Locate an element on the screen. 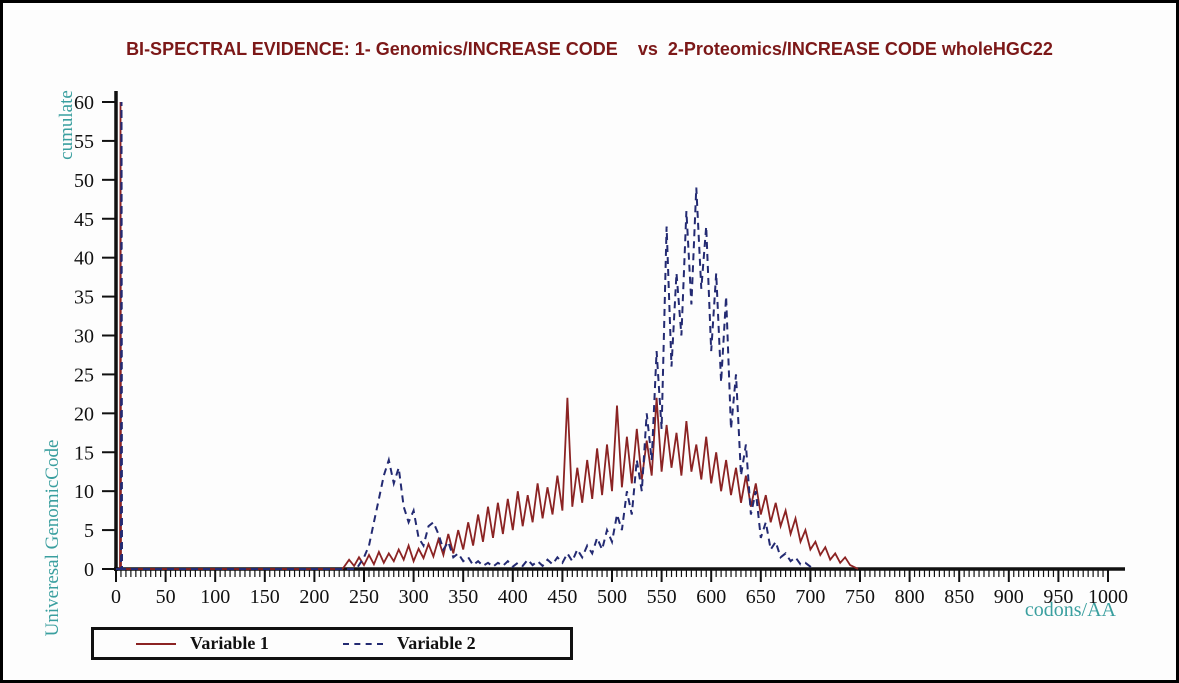 The image size is (1179, 683). x-tick-label: 100 is located at coordinates (215, 597).